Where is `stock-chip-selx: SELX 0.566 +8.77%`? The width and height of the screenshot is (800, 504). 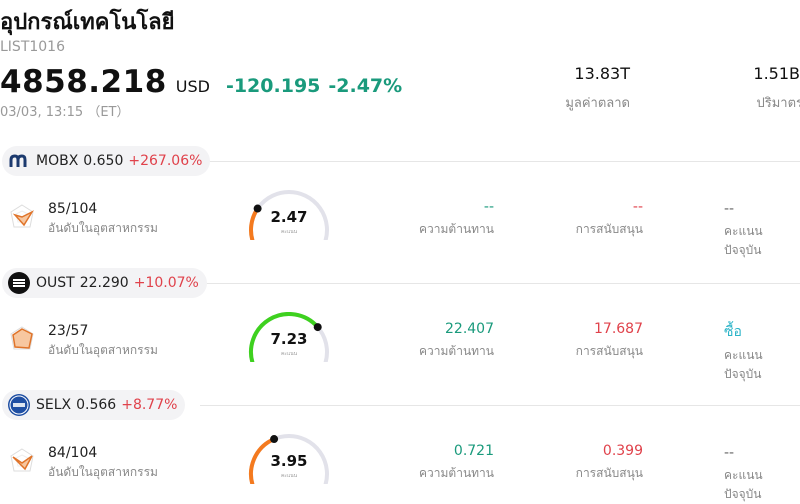
stock-chip-selx: SELX 0.566 +8.77% is located at coordinates (94, 405).